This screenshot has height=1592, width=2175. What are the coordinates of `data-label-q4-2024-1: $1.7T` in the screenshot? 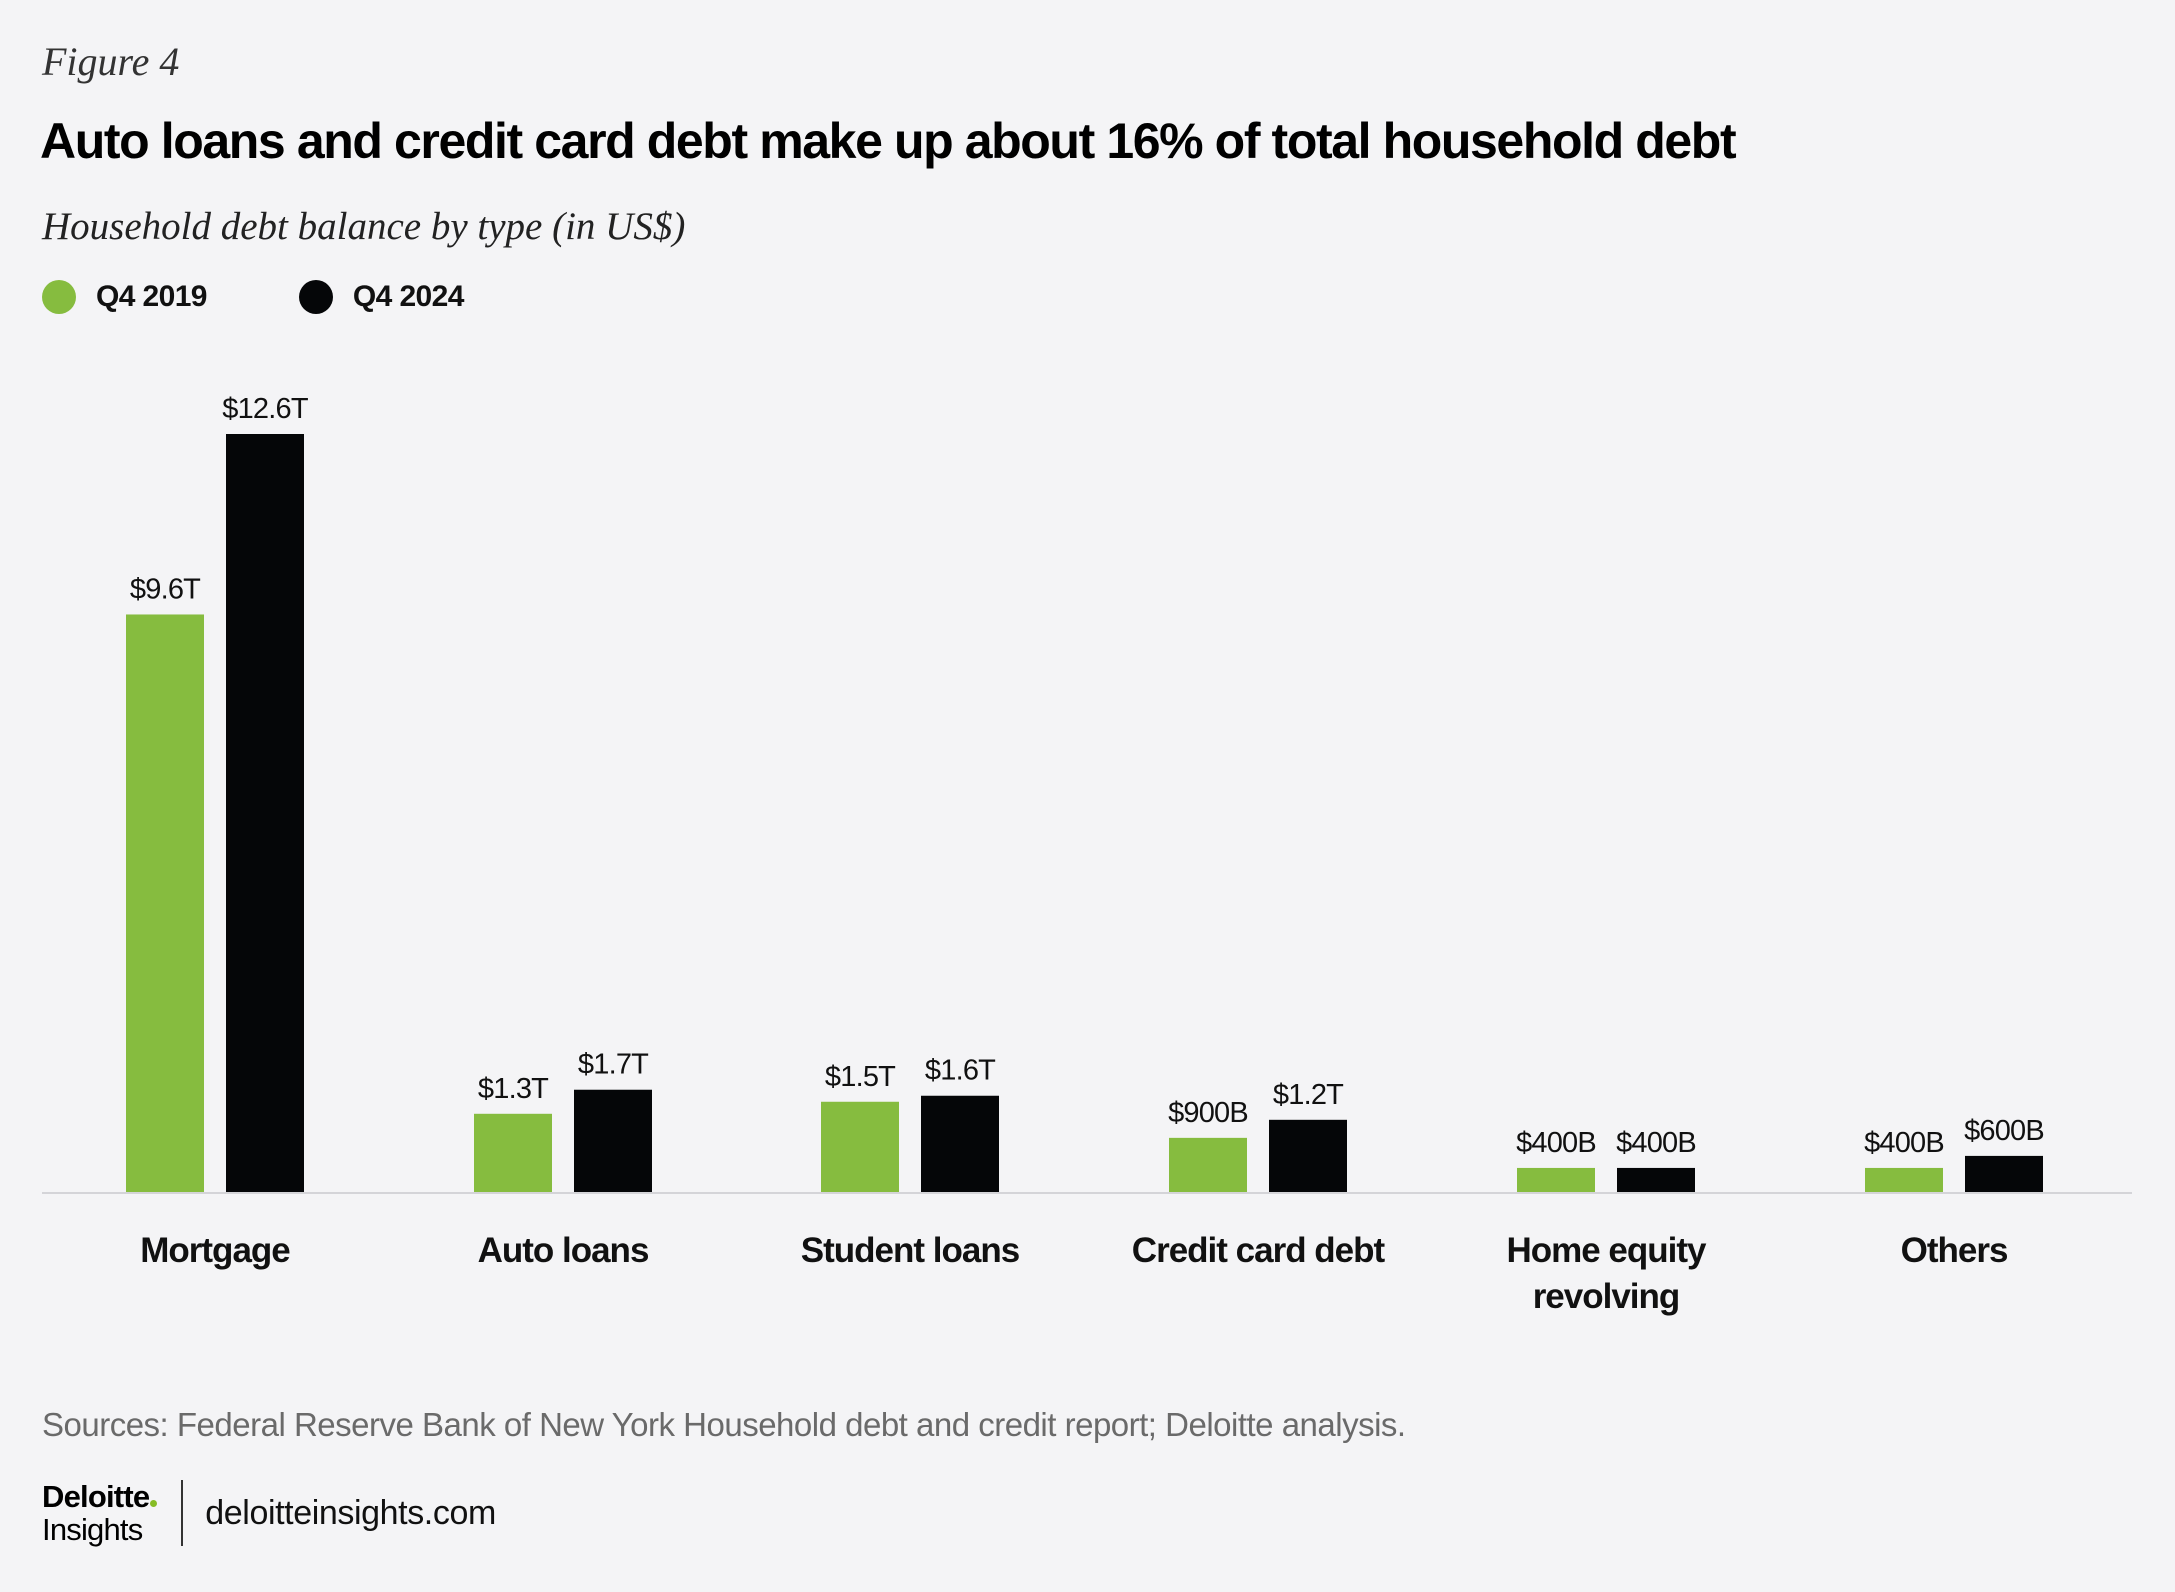 It's located at (613, 1065).